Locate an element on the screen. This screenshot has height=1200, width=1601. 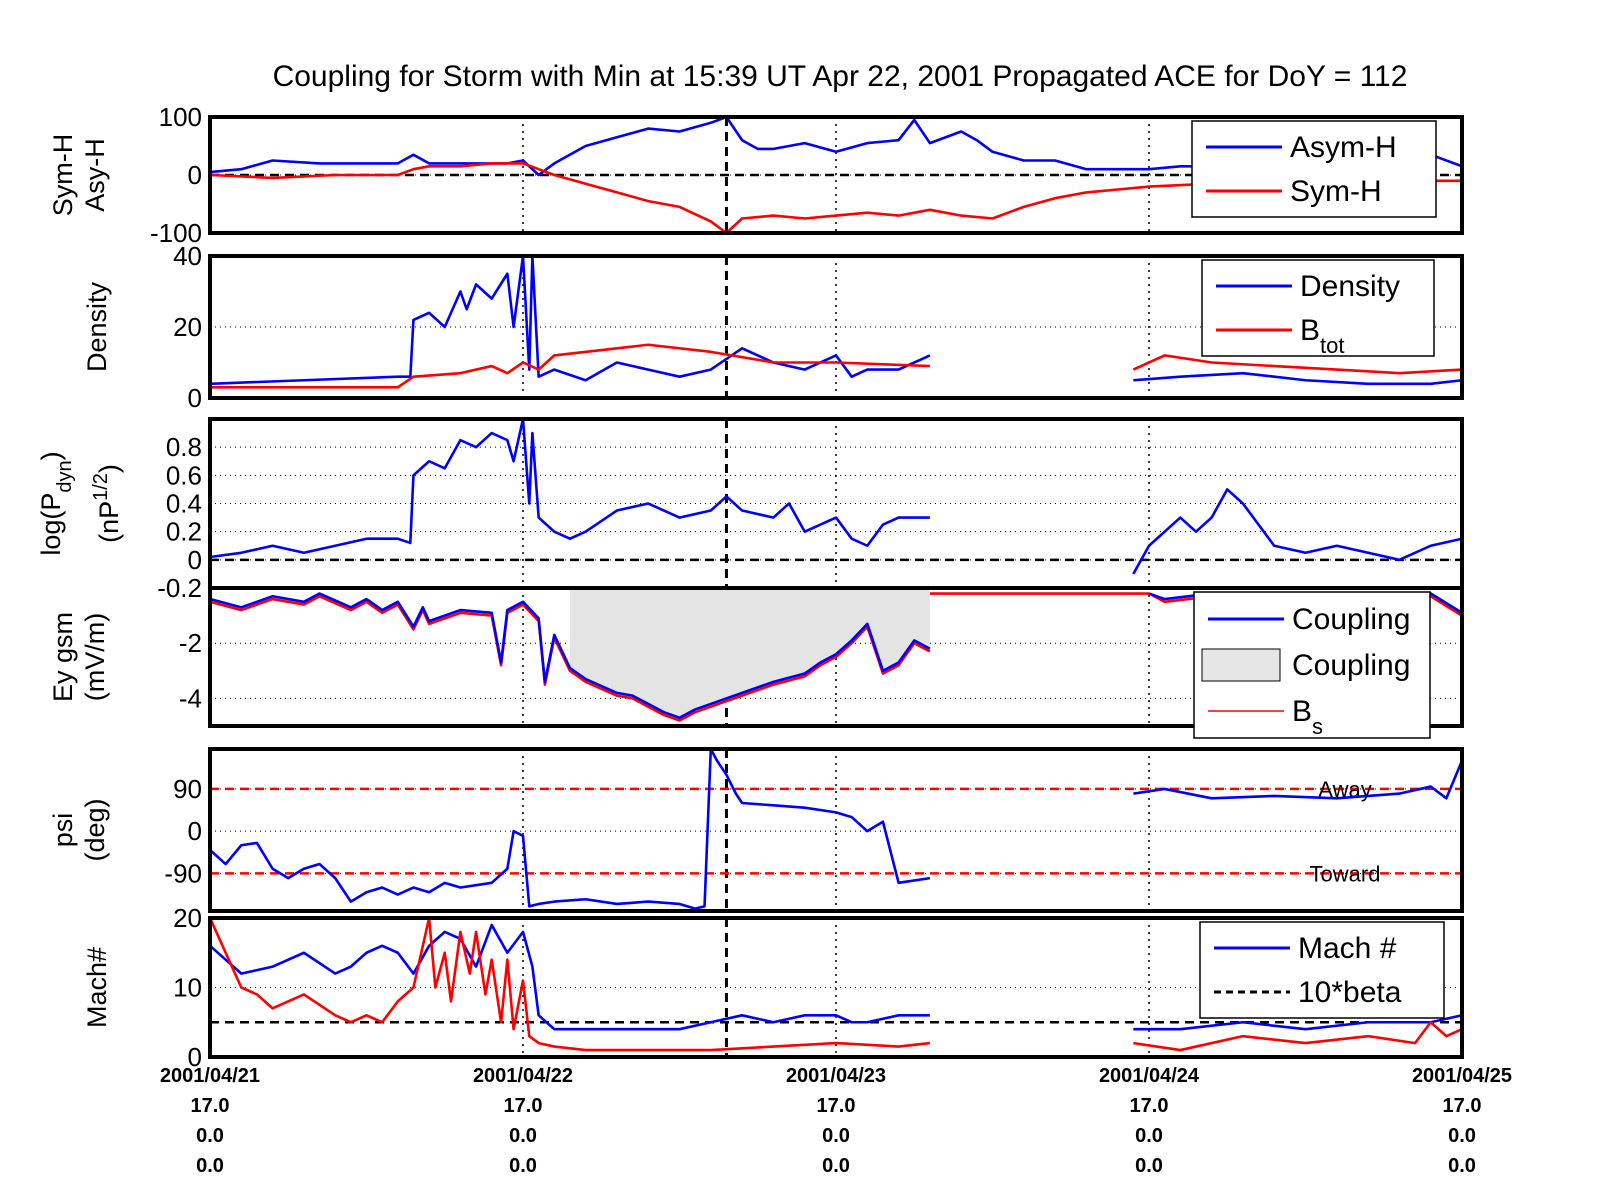
series-line-coupling is located at coordinates (570, 656).